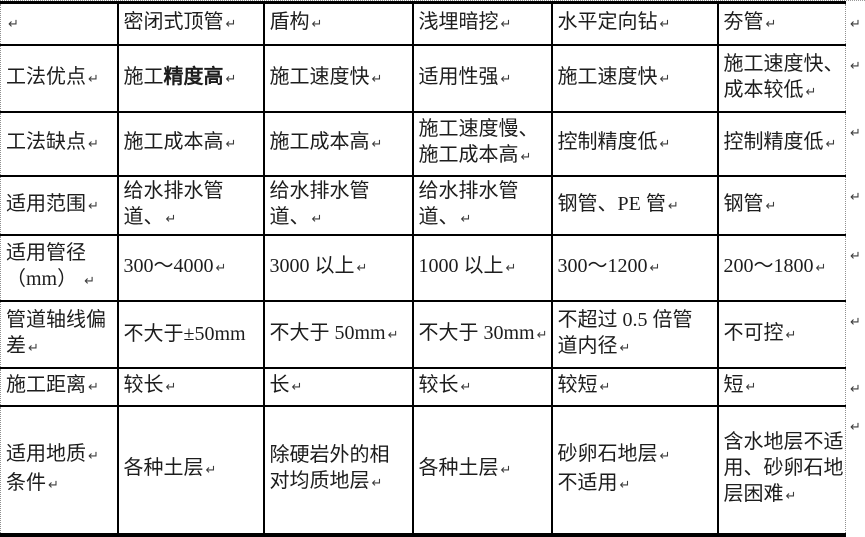 This screenshot has height=537, width=865. Describe the element at coordinates (784, 64) in the screenshot. I see `cell-text-line: 施工速度快、` at that location.